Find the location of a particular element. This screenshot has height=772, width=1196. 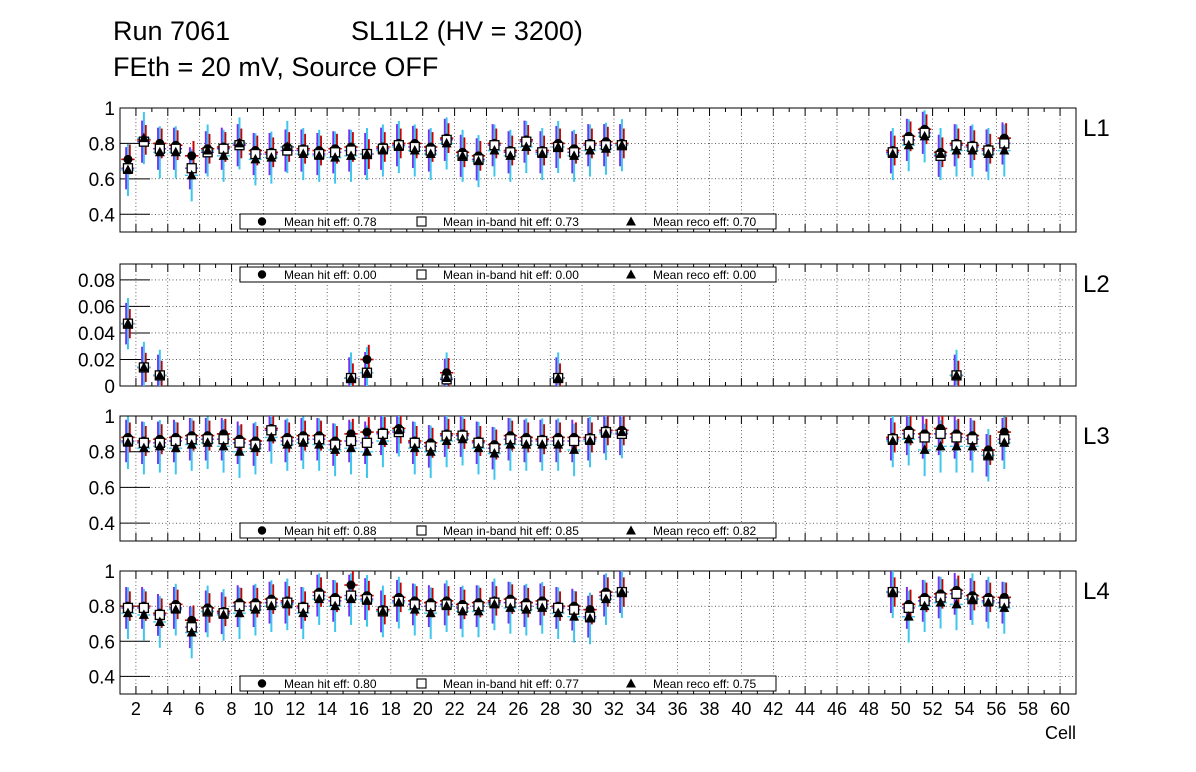

x-tick-label: 56 is located at coordinates (996, 709).